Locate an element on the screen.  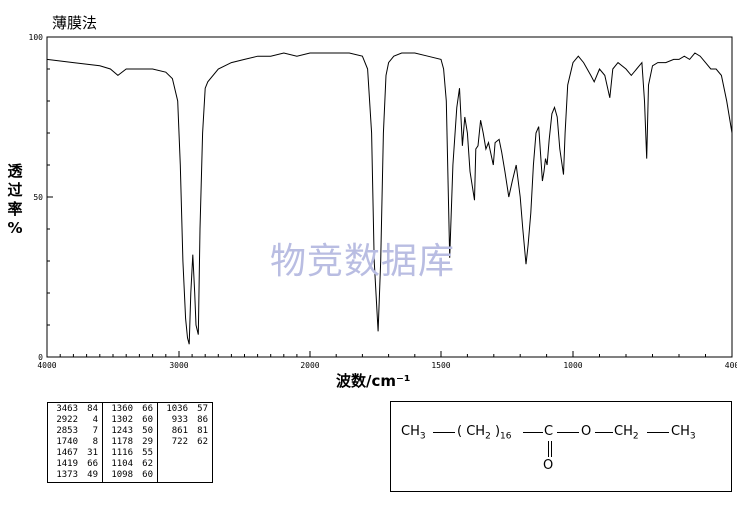
x-tick-label: 1000 is located at coordinates (572, 365).